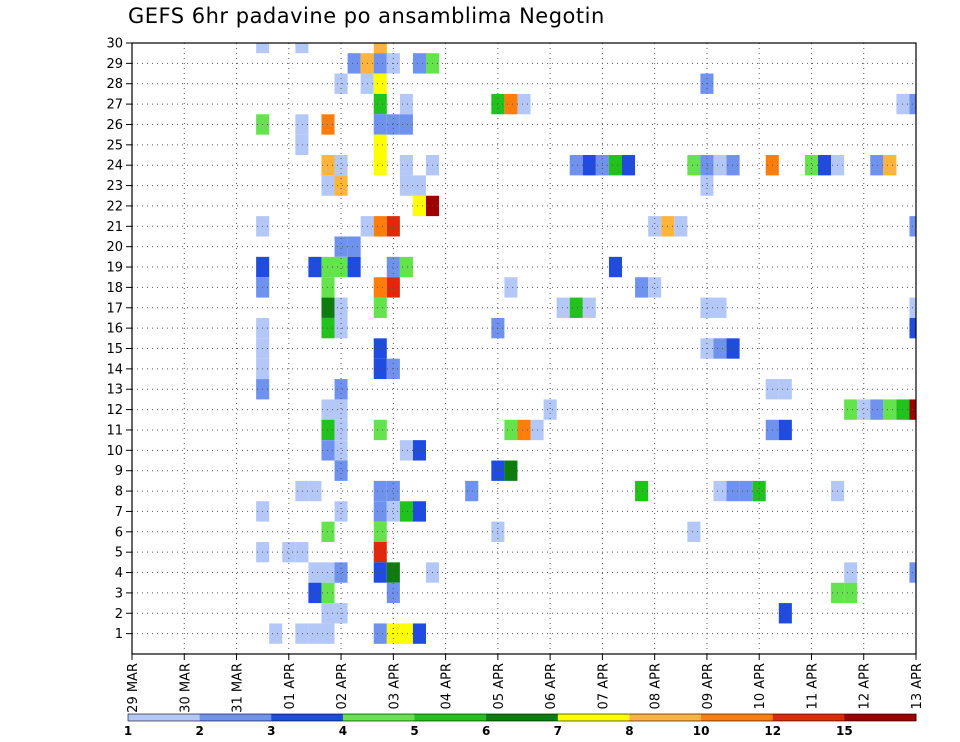 The height and width of the screenshot is (742, 960). Describe the element at coordinates (114, 451) in the screenshot. I see `y-tick-label: 10` at that location.